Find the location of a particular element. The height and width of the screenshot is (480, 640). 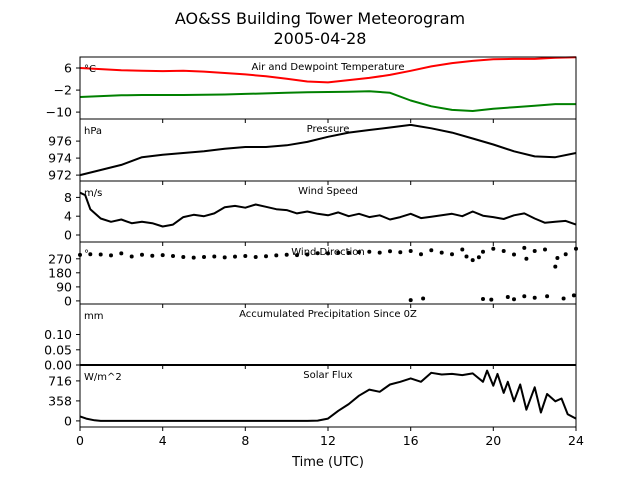

wind-speed-ytick-label: 0 is located at coordinates (68, 235).